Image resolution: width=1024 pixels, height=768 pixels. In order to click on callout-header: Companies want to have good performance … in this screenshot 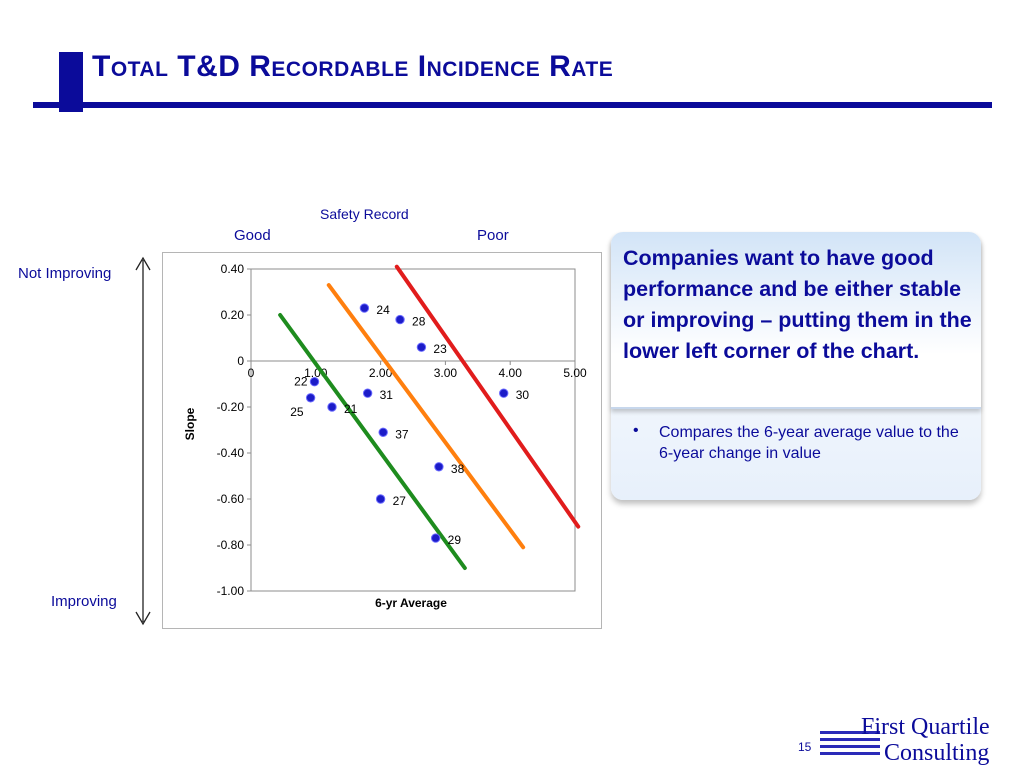, I will do `click(796, 320)`.